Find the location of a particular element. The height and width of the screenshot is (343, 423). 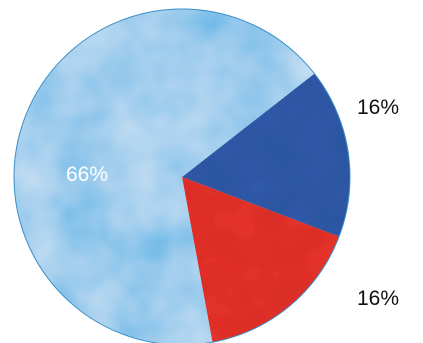

slice-label-sixteen-red: 16% is located at coordinates (378, 298).